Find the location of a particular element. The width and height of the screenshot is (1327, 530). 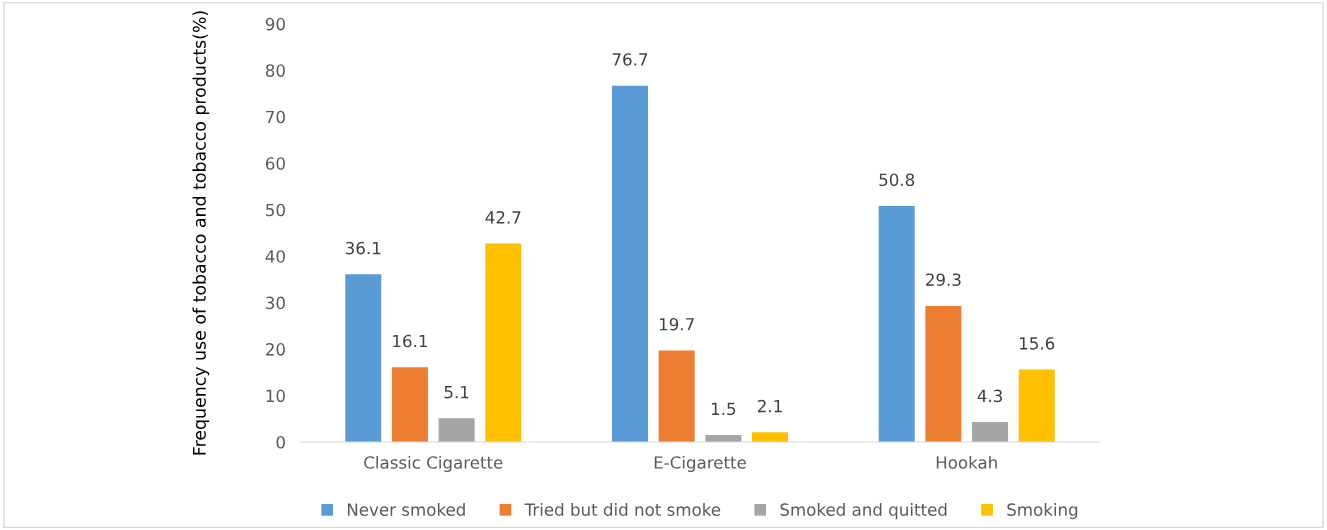

y-tick-label: 90 is located at coordinates (275, 24).